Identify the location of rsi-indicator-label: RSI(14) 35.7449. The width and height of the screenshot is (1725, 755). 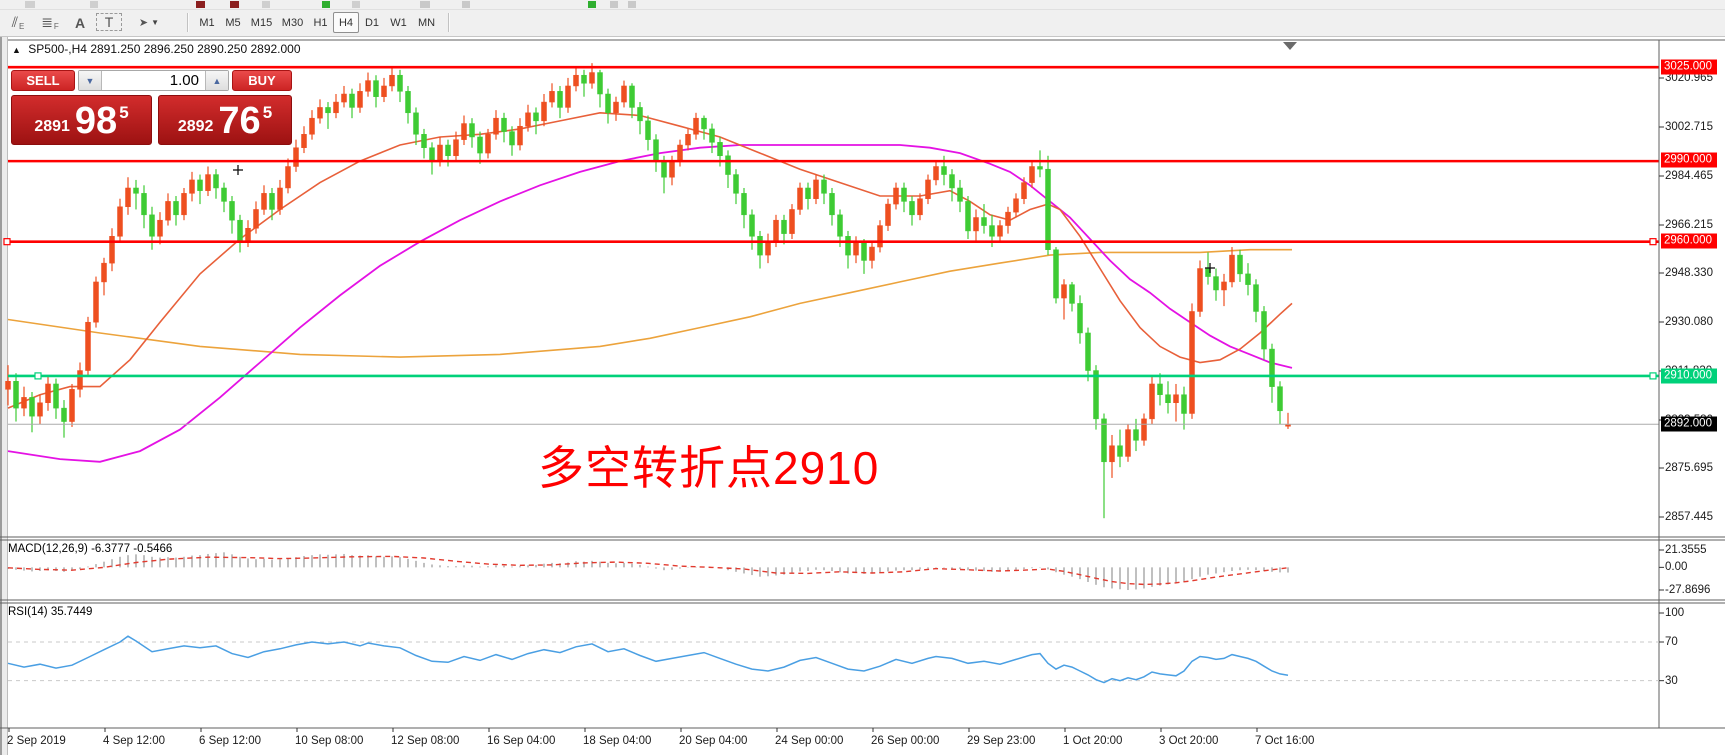
(50, 612).